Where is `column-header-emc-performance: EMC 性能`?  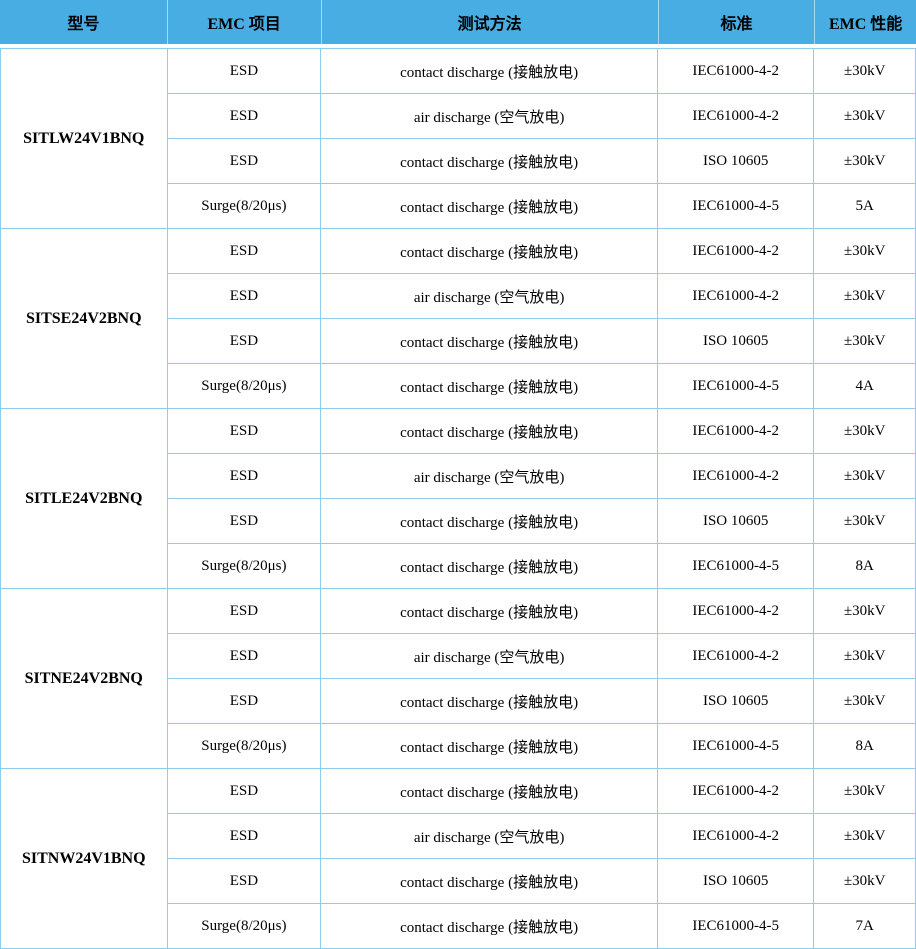
column-header-emc-performance: EMC 性能 is located at coordinates (865, 22).